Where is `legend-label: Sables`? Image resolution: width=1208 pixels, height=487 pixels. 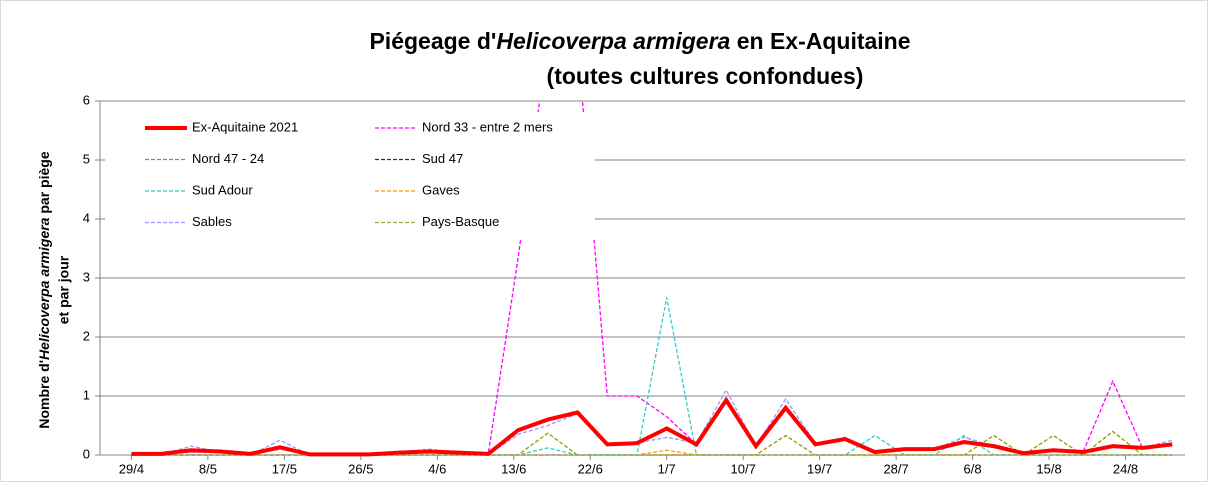
legend-label: Sables is located at coordinates (212, 221).